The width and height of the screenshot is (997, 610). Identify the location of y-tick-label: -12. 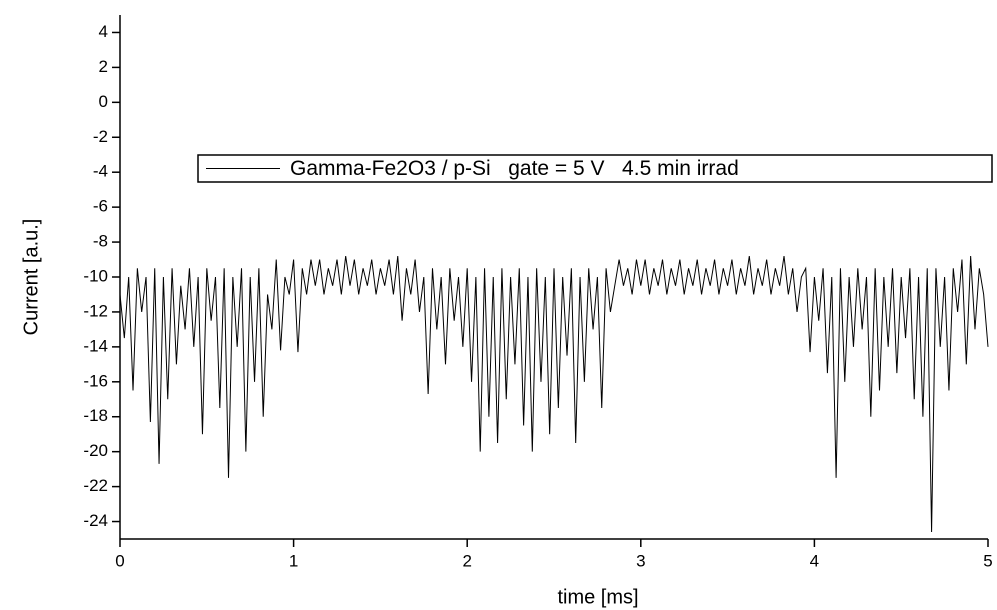
(95, 310).